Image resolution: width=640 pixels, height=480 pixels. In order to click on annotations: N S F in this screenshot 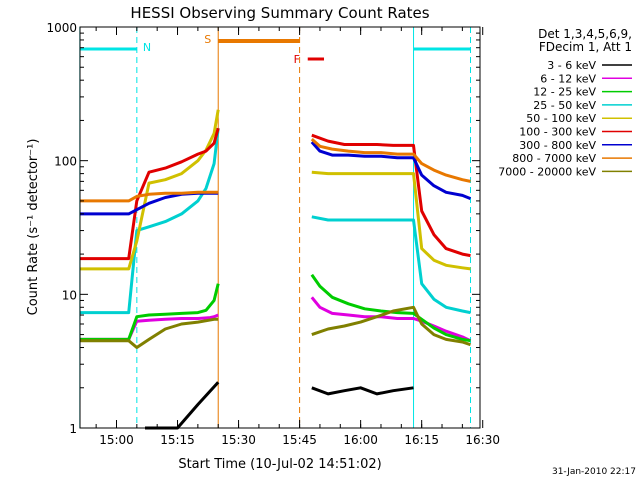, I will do `click(221, 49)`.